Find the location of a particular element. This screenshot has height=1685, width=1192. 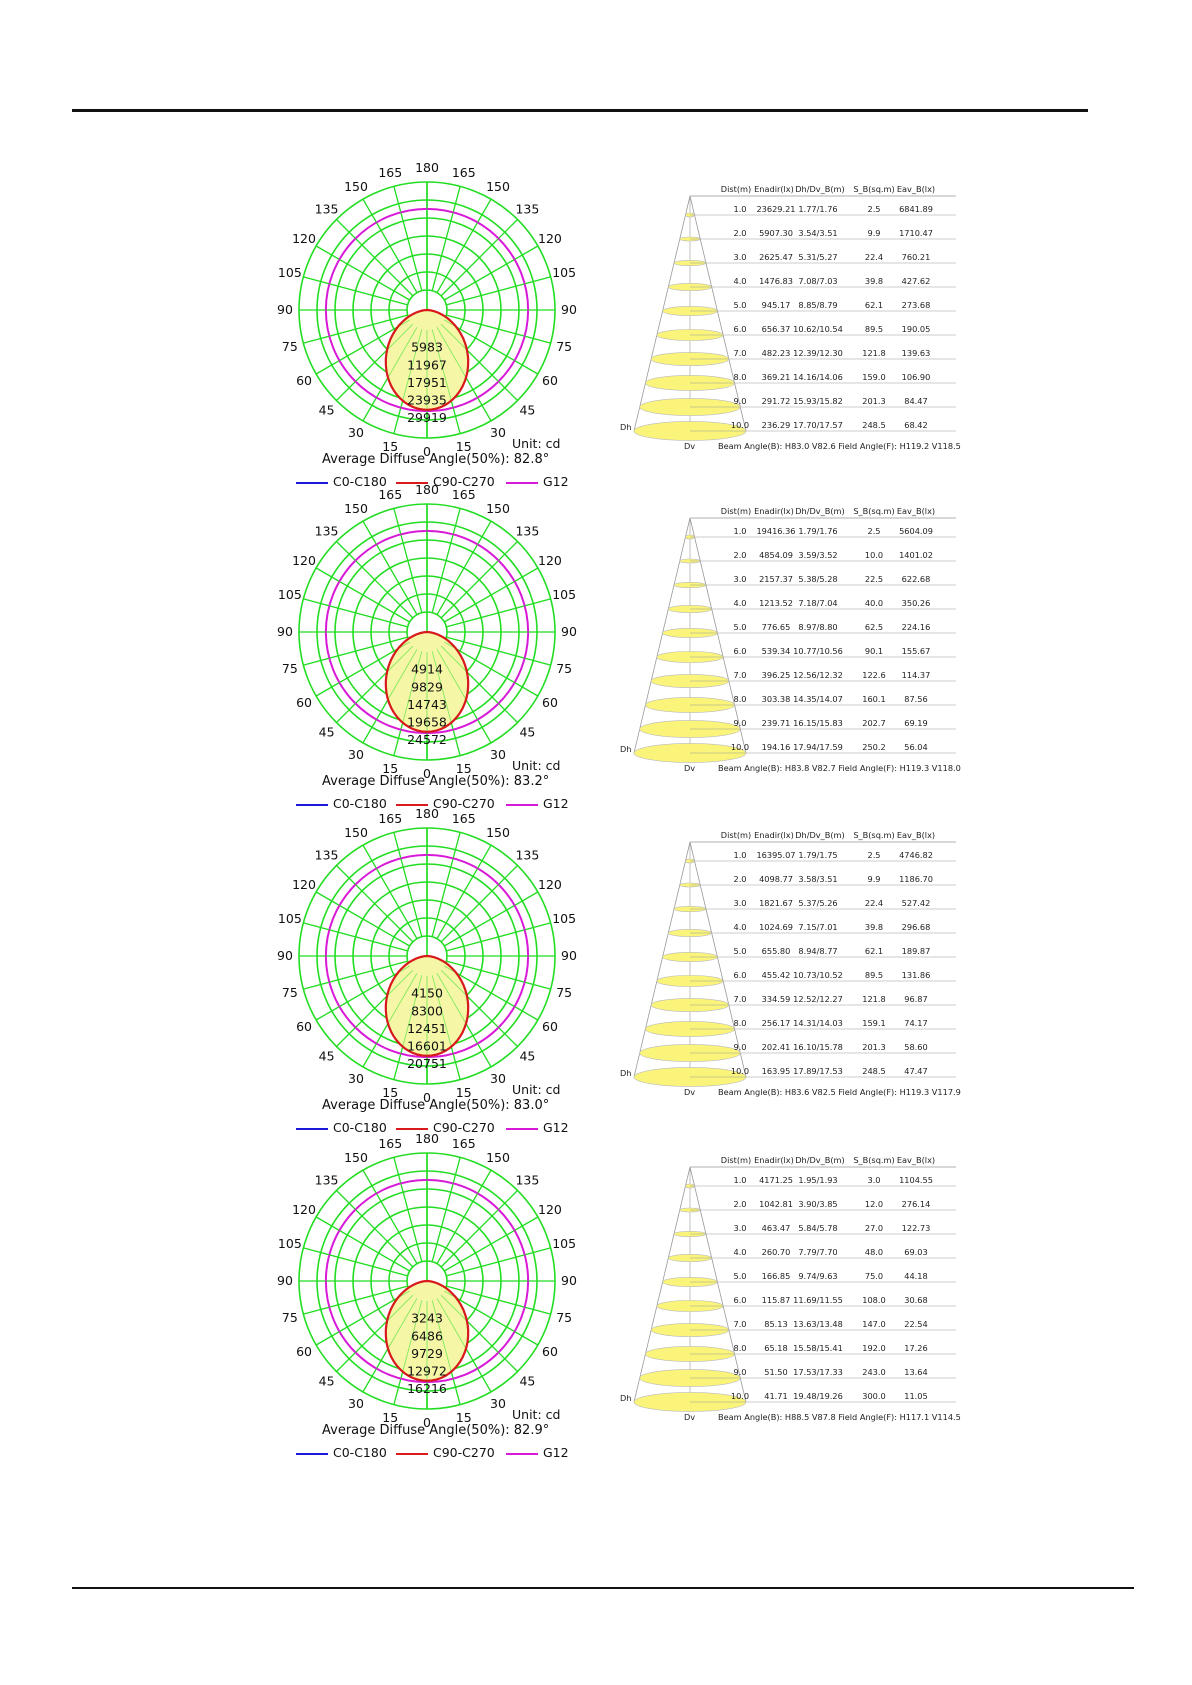

table-cell: 12.56/12.32 is located at coordinates (818, 675).